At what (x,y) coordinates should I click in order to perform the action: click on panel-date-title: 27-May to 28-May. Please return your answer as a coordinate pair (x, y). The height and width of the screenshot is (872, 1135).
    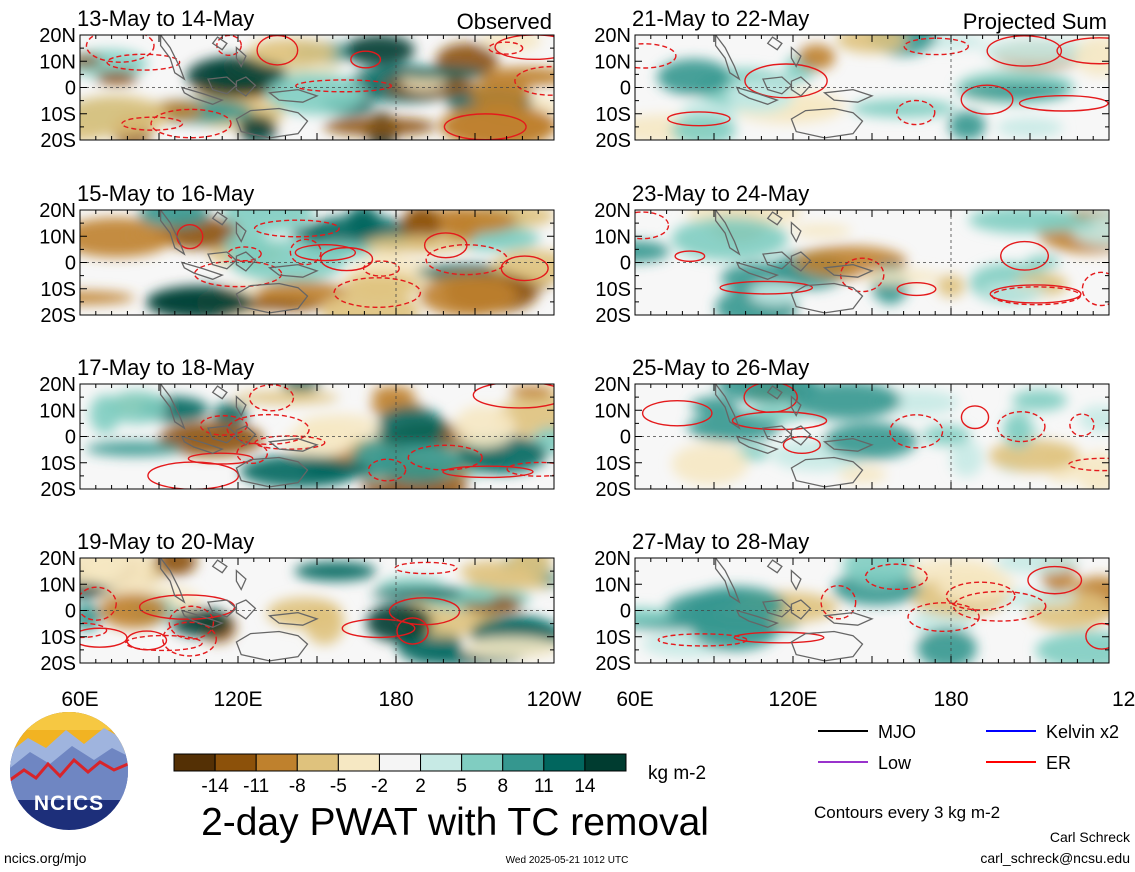
    Looking at the image, I should click on (720, 541).